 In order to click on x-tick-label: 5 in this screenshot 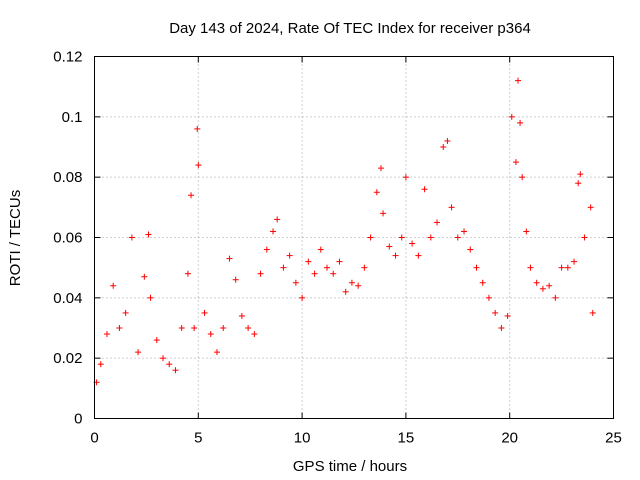, I will do `click(198, 438)`.